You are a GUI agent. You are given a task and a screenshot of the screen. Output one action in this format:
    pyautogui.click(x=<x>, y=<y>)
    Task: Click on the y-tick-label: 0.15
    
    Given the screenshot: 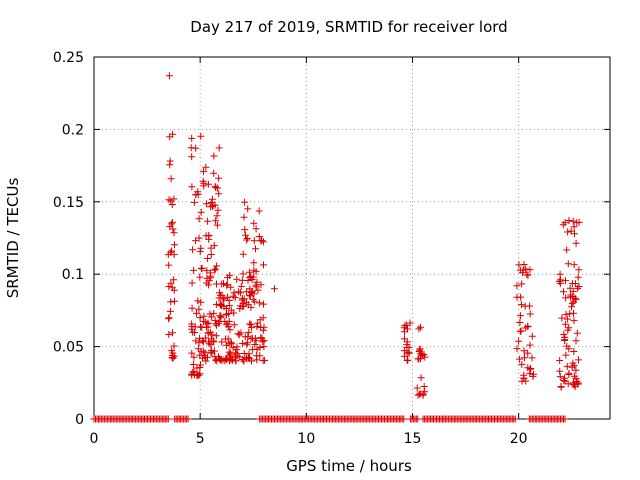 What is the action you would take?
    pyautogui.click(x=68, y=203)
    